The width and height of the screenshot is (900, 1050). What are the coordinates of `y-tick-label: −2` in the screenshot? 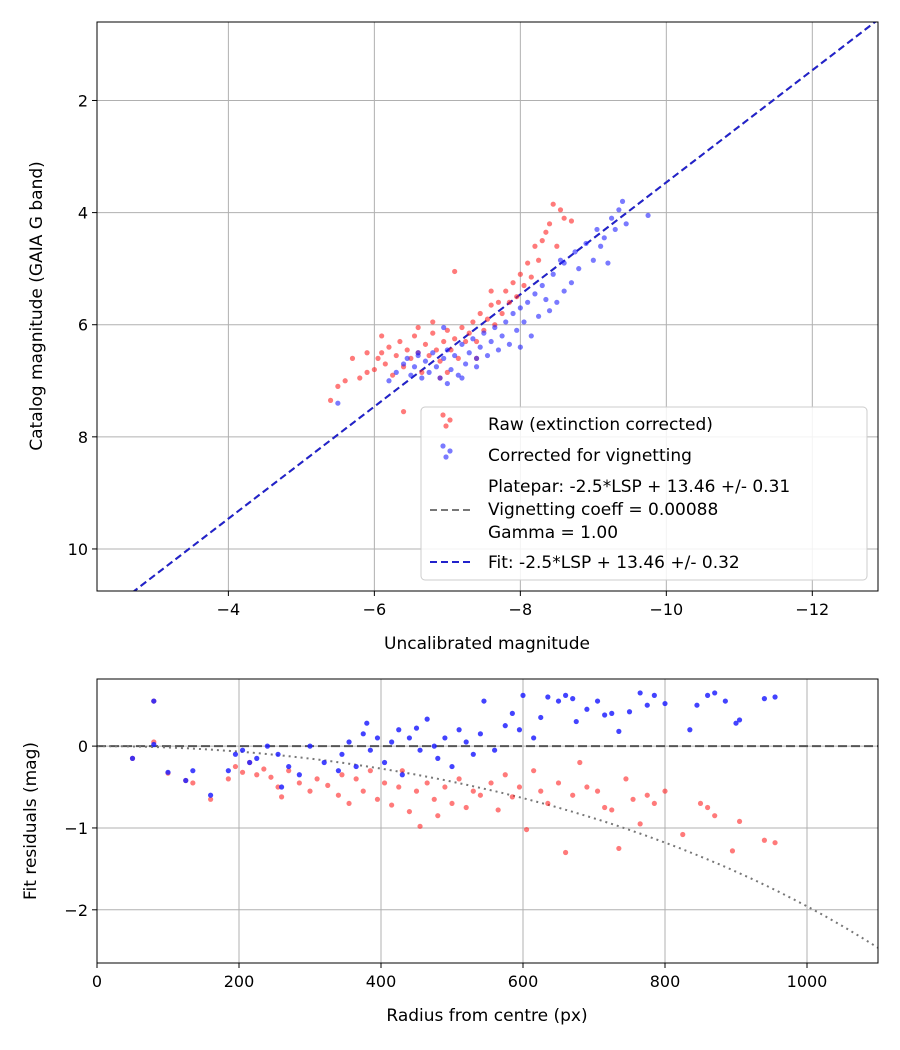 It's located at (76, 910).